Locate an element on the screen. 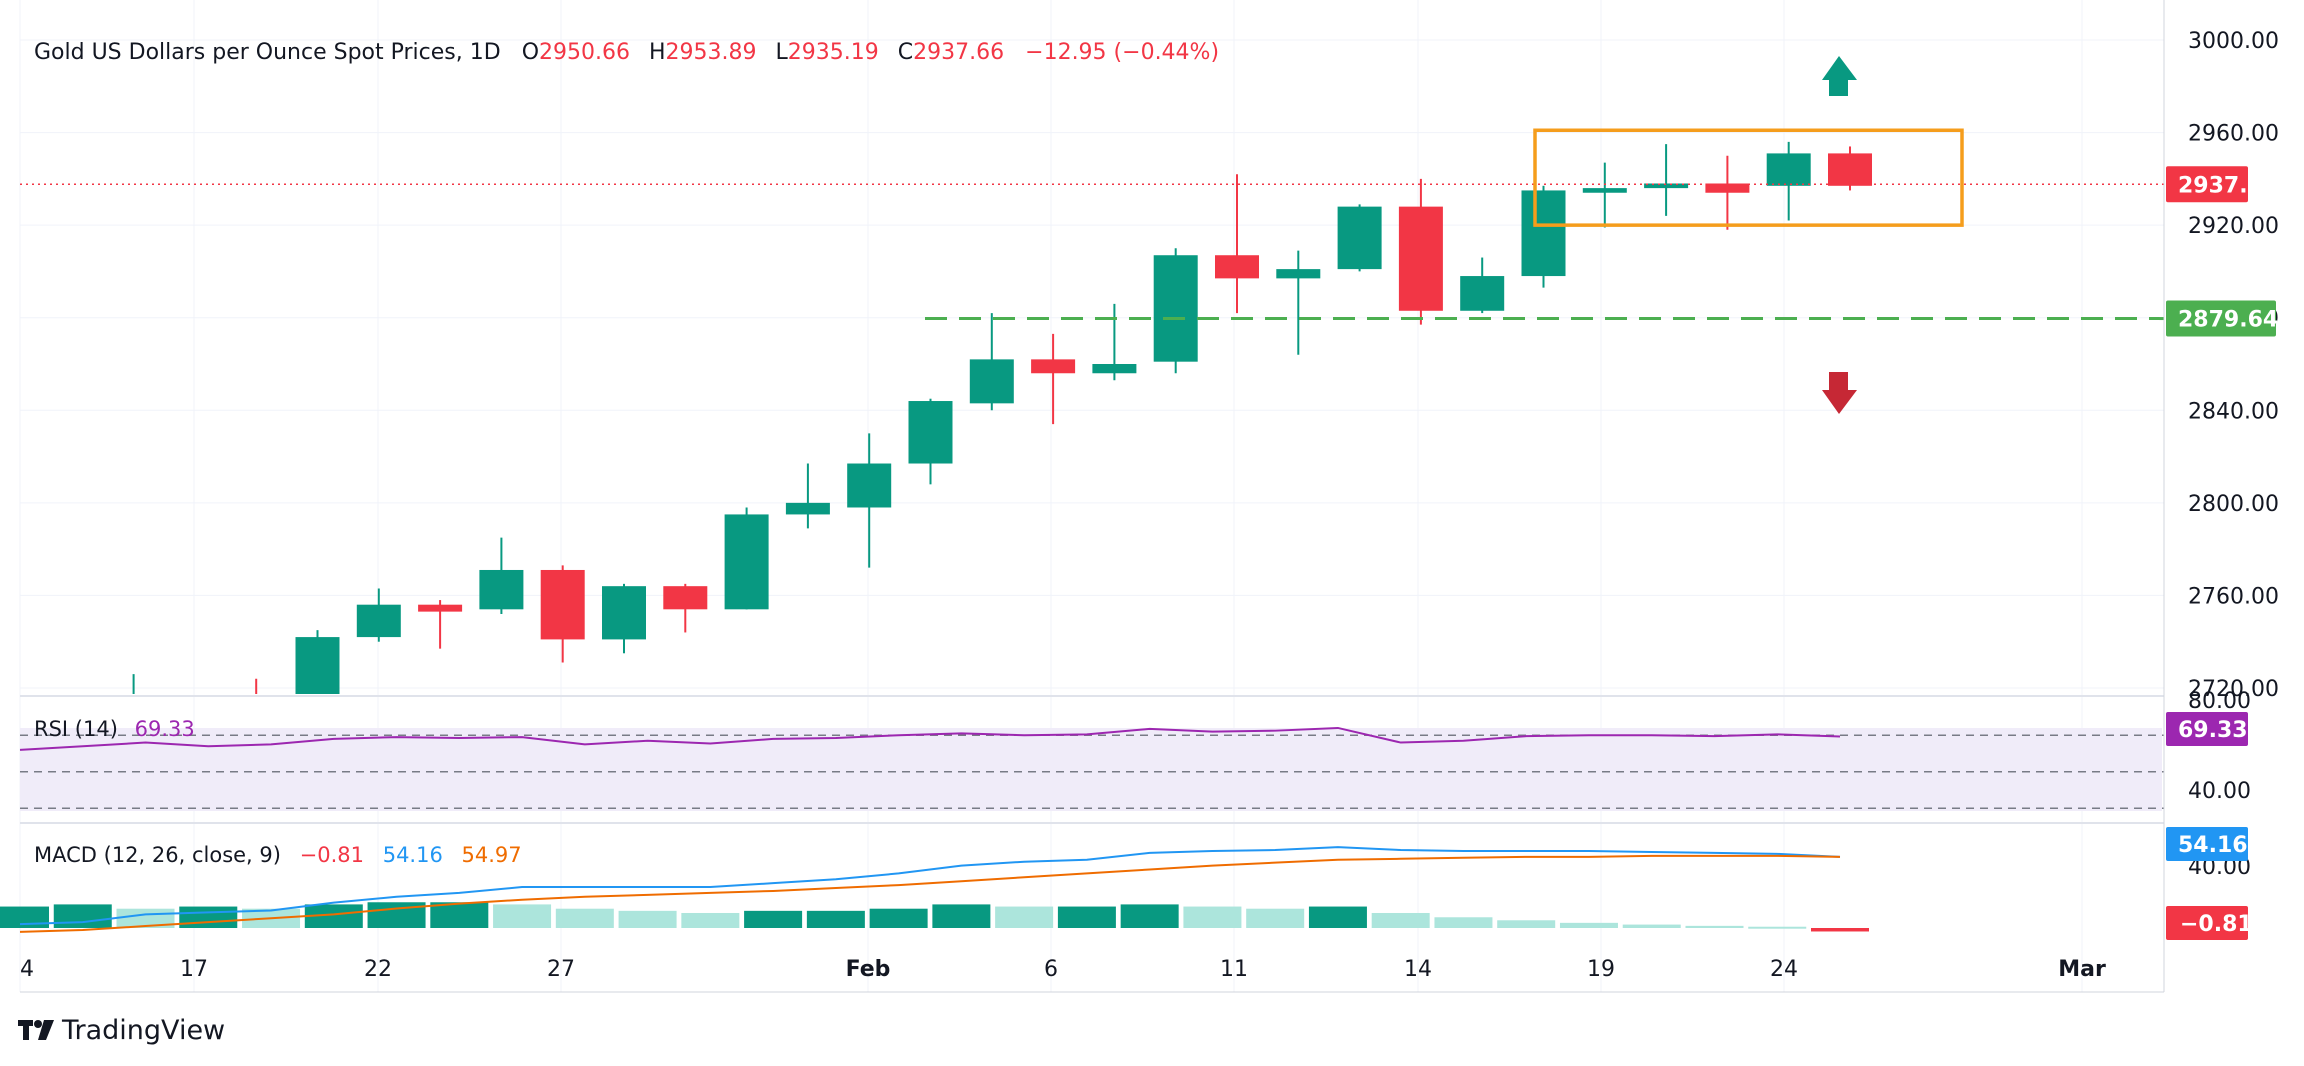  price-tick-label: 2920.00 is located at coordinates (2233, 226).